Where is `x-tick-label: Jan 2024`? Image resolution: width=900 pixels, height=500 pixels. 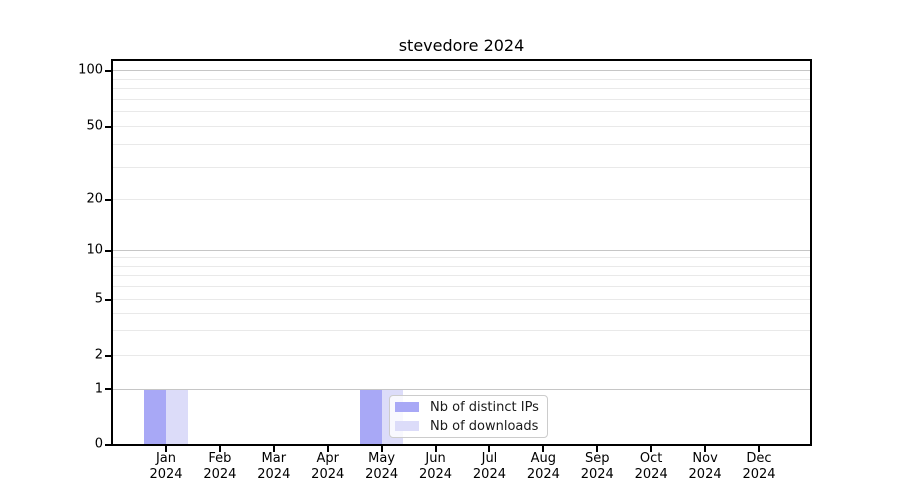
x-tick-label: Jan 2024 is located at coordinates (165, 467).